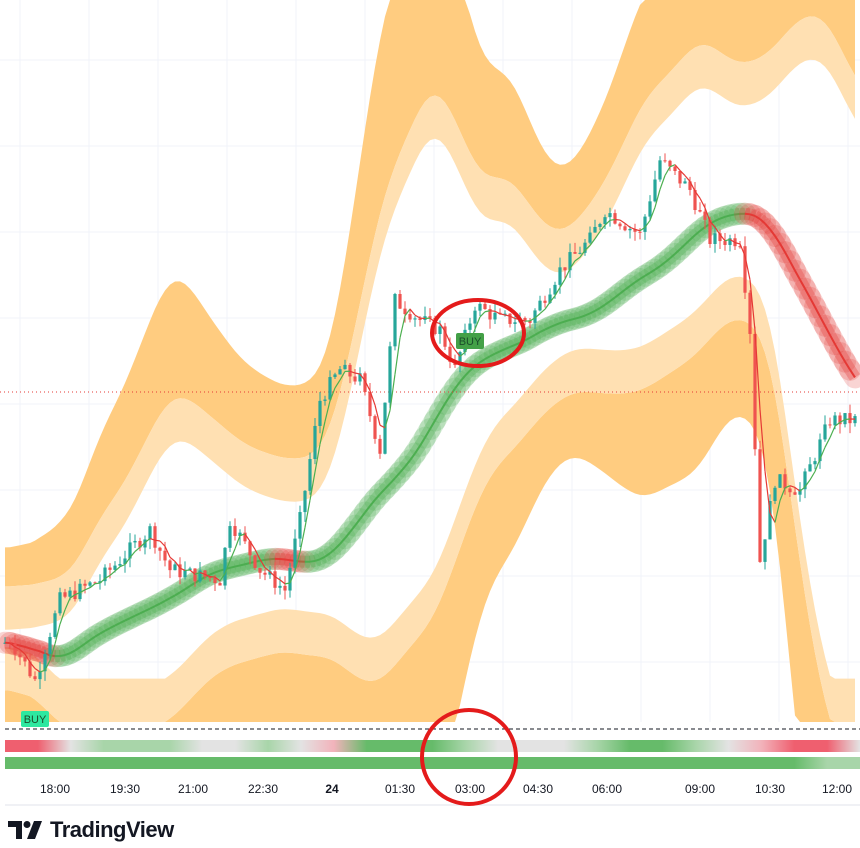  I want to click on brand-name: TradingView, so click(112, 829).